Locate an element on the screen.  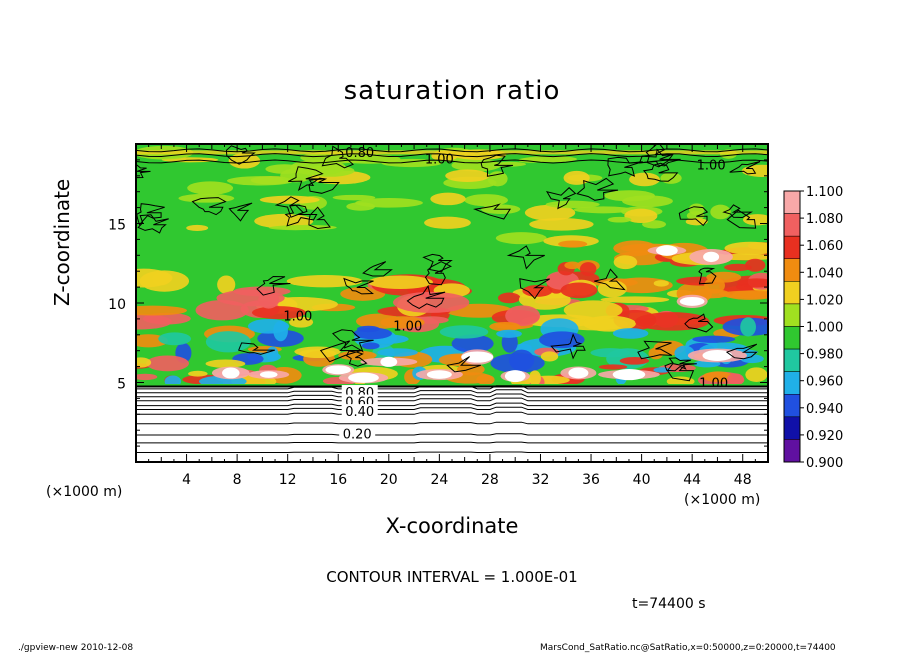
x-tick-label: 36 is located at coordinates (591, 480).